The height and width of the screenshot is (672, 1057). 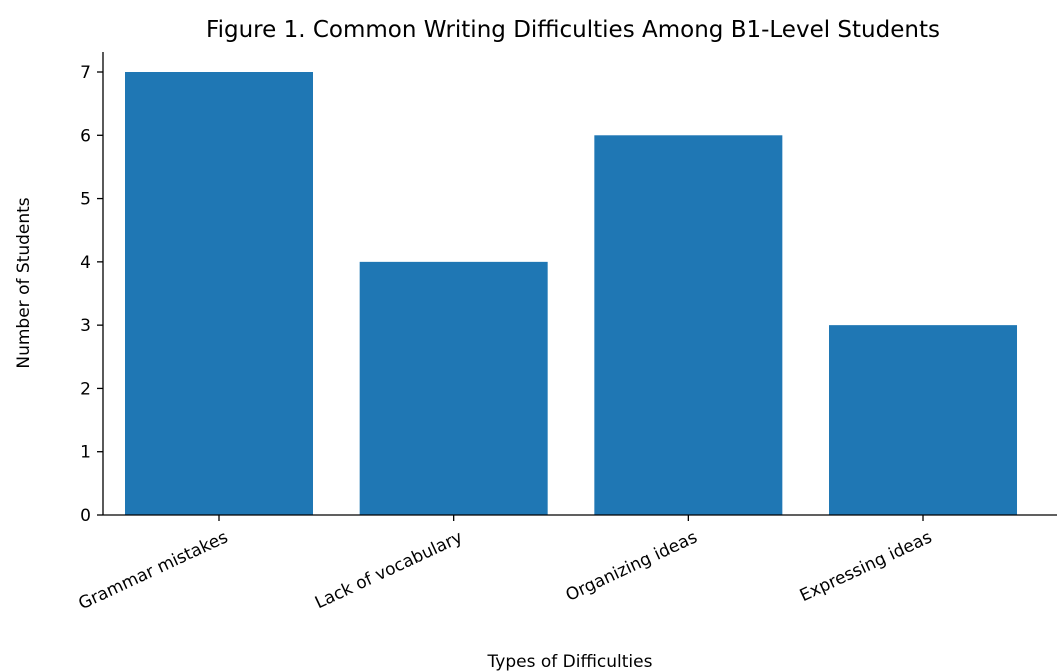 I want to click on x-tick-label: Expressing ideas, so click(x=866, y=566).